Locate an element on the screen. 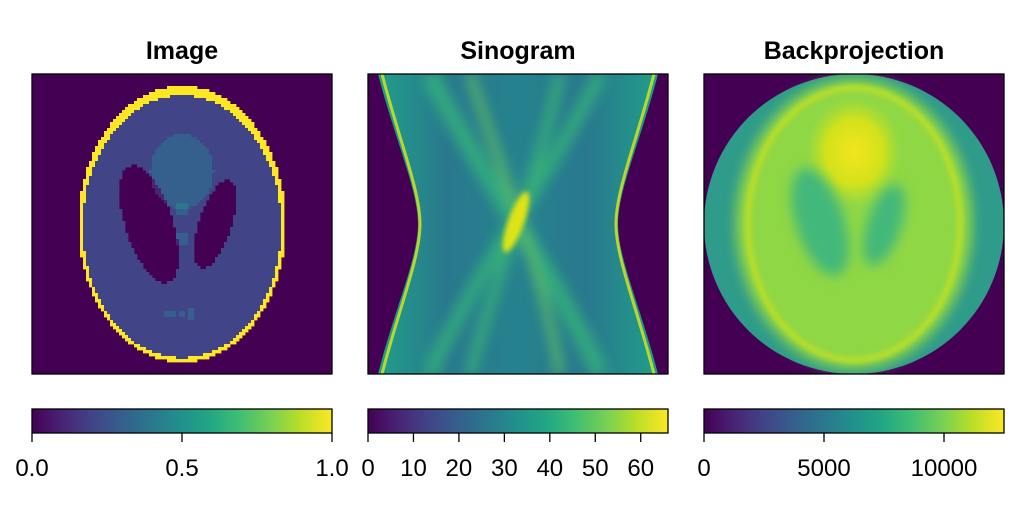  colorbar-tick-label: 5000 is located at coordinates (823, 468).